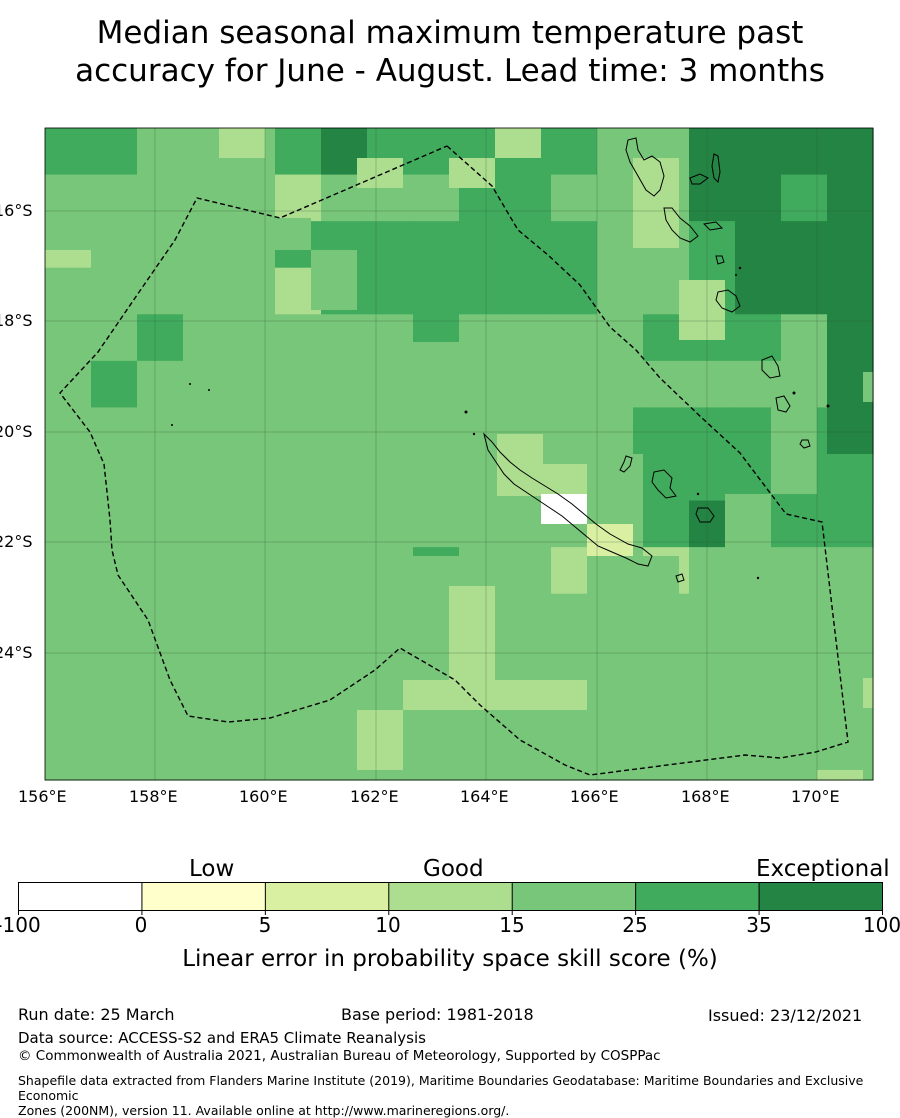 This screenshot has width=900, height=1118. What do you see at coordinates (20, 925) in the screenshot?
I see `colorbar-tick-m100: -100` at bounding box center [20, 925].